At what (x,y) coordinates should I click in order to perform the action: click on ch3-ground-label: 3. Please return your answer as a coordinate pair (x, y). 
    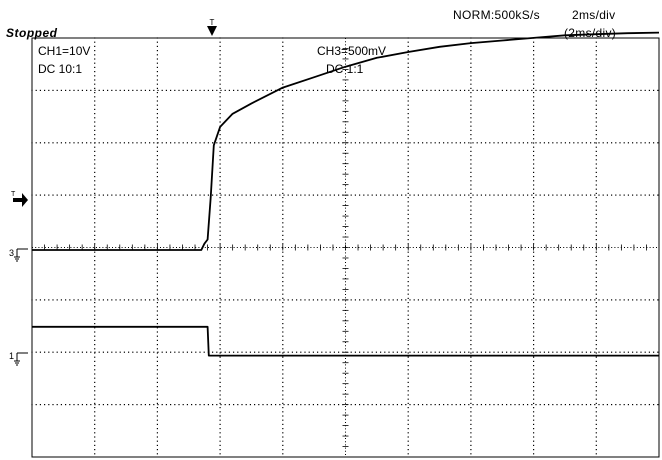
    Looking at the image, I should click on (11, 253).